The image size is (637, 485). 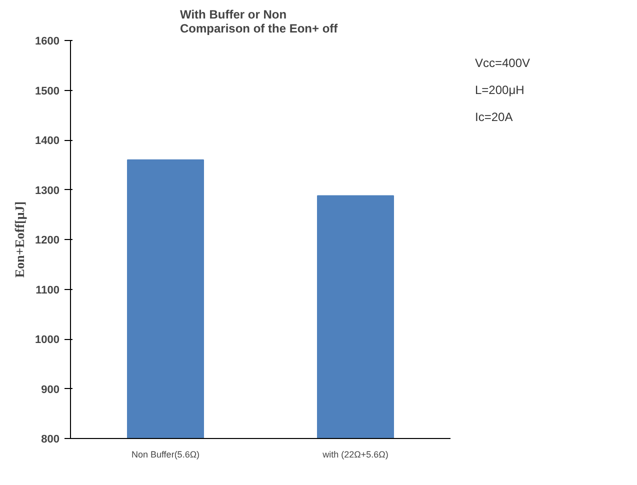 What do you see at coordinates (500, 91) in the screenshot?
I see `text: L=200μH` at bounding box center [500, 91].